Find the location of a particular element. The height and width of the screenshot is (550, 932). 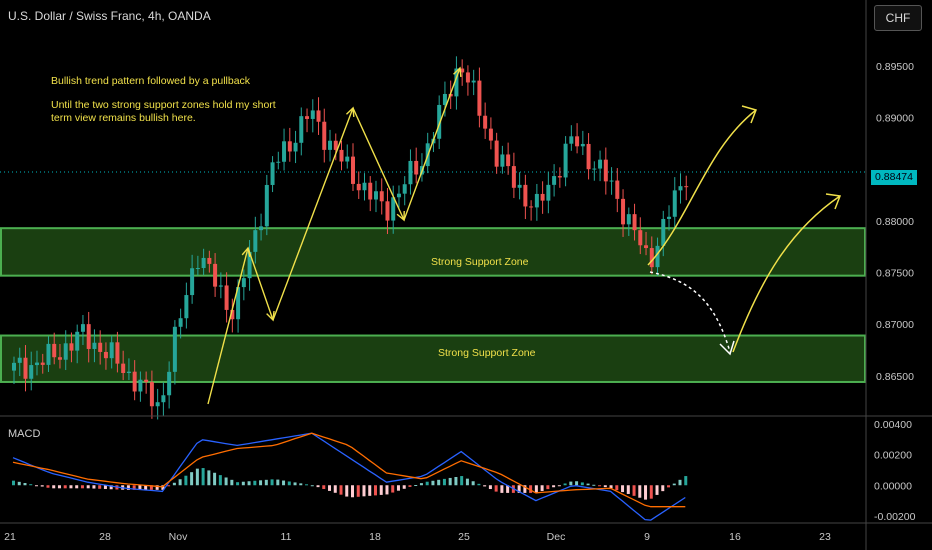

signal-line is located at coordinates (349, 470).